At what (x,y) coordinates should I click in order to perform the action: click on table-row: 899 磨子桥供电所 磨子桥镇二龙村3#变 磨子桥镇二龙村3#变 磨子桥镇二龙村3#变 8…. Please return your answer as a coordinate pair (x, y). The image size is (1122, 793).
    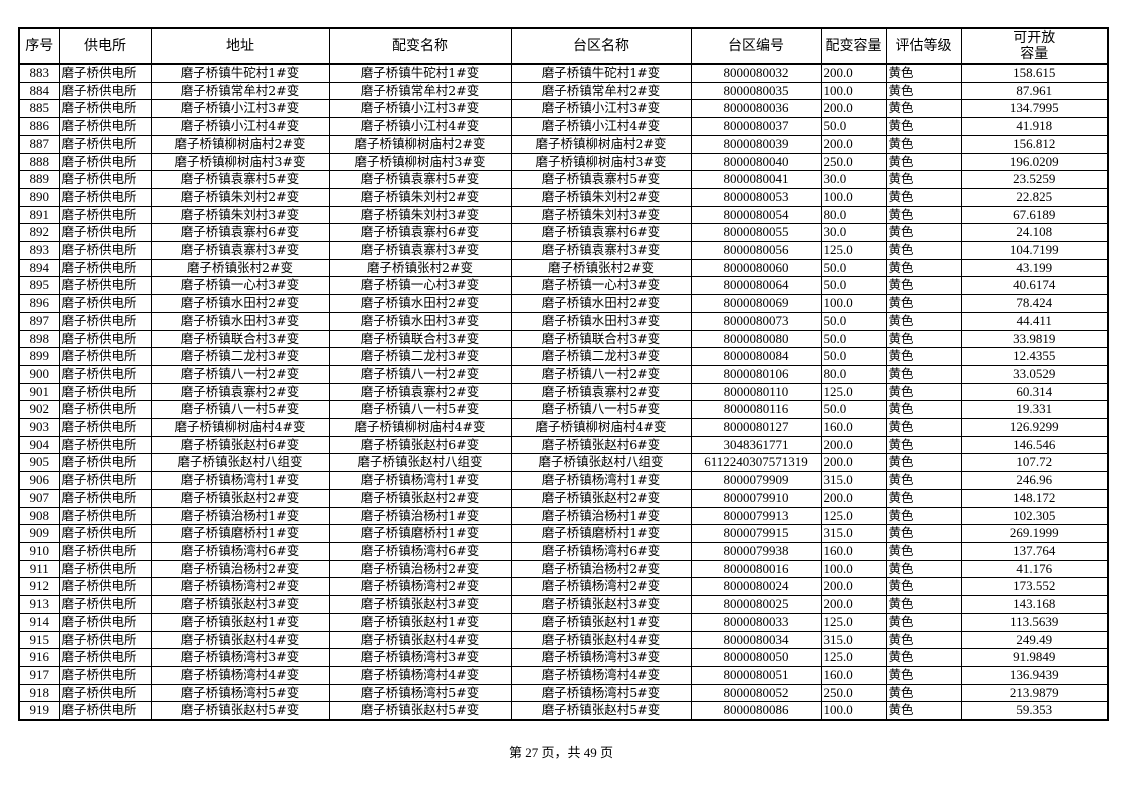
    Looking at the image, I should click on (563, 356).